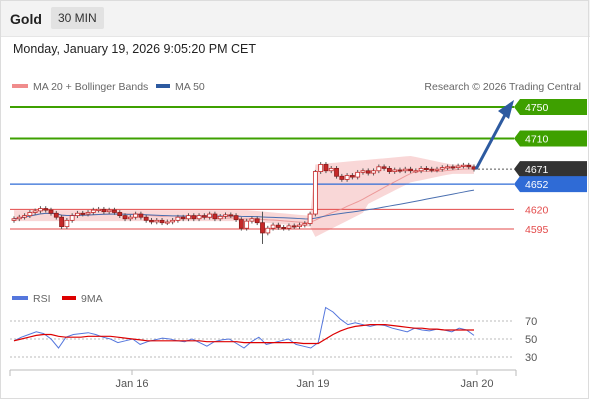  I want to click on forecast-arrow-shaft, so click(491, 141).